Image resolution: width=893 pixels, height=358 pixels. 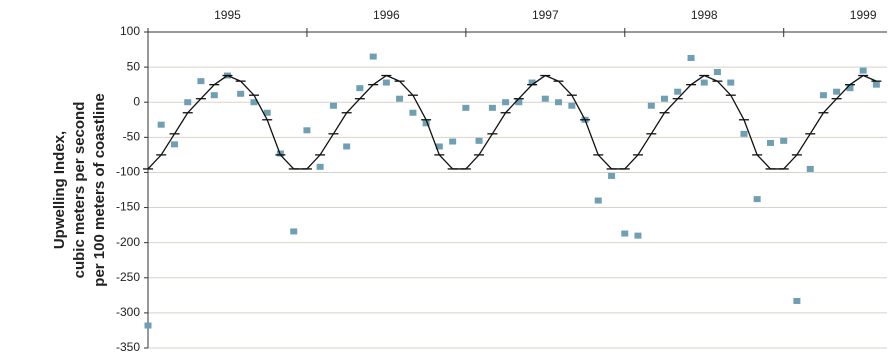 I want to click on y-tick-label: -200, so click(x=128, y=242).